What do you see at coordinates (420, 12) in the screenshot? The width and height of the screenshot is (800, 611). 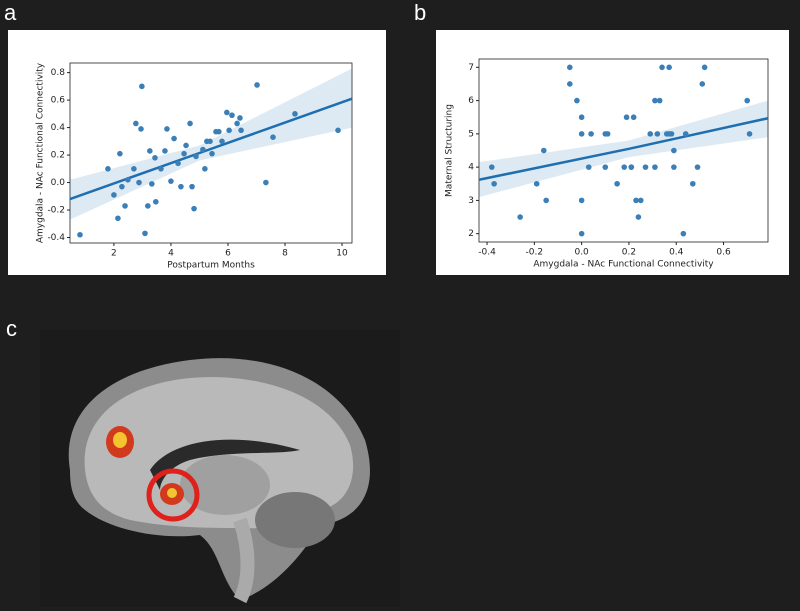 I see `panel-label: b` at bounding box center [420, 12].